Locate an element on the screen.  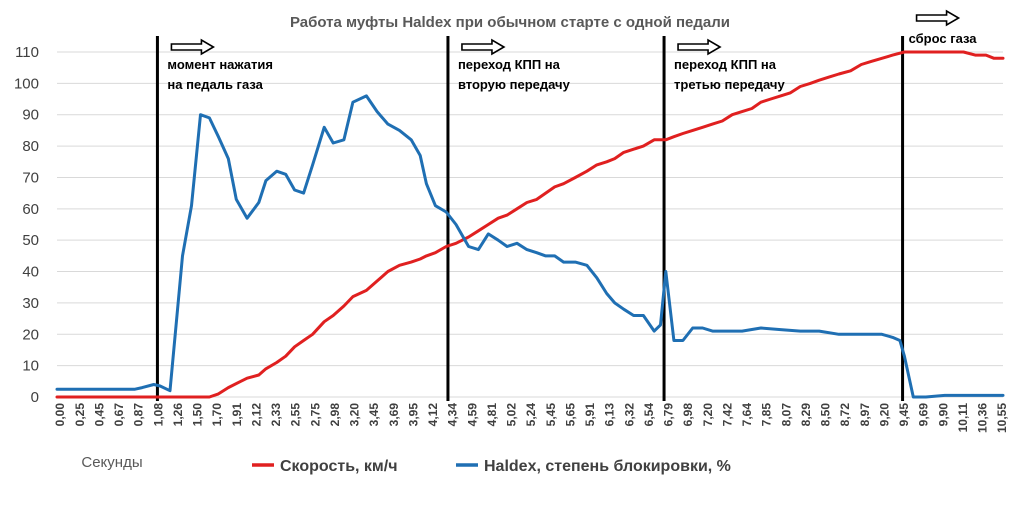
x-tick-label: 1,70 is located at coordinates (217, 415).